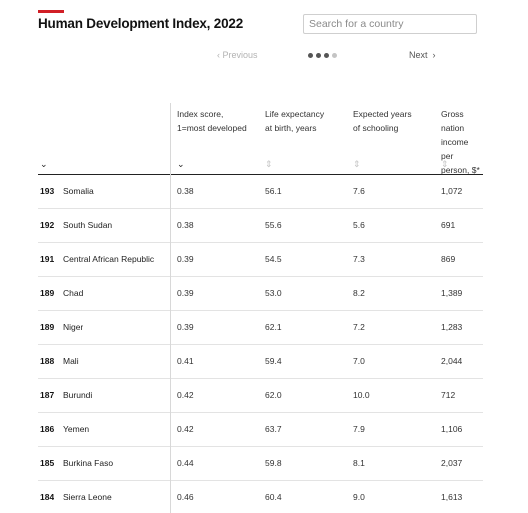  Describe the element at coordinates (47, 361) in the screenshot. I see `rank-cell: 188` at that location.